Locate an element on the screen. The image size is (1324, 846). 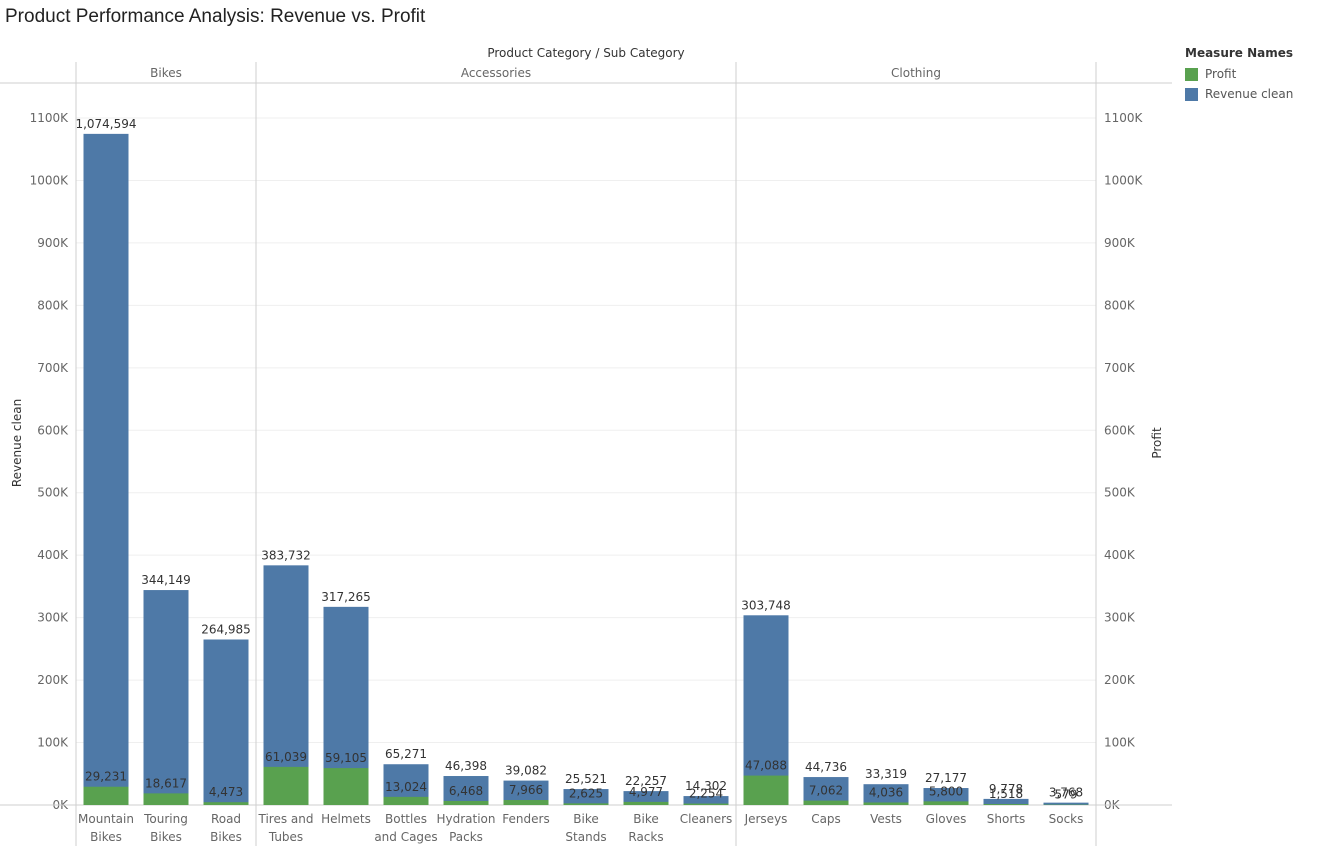
y-tick-label-right: 1000K is located at coordinates (1124, 180).